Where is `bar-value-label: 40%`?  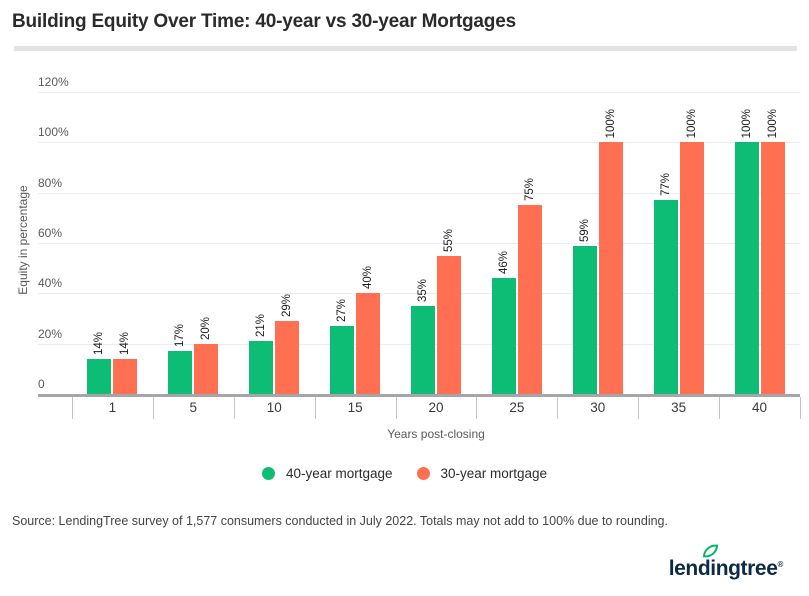
bar-value-label: 40% is located at coordinates (368, 278).